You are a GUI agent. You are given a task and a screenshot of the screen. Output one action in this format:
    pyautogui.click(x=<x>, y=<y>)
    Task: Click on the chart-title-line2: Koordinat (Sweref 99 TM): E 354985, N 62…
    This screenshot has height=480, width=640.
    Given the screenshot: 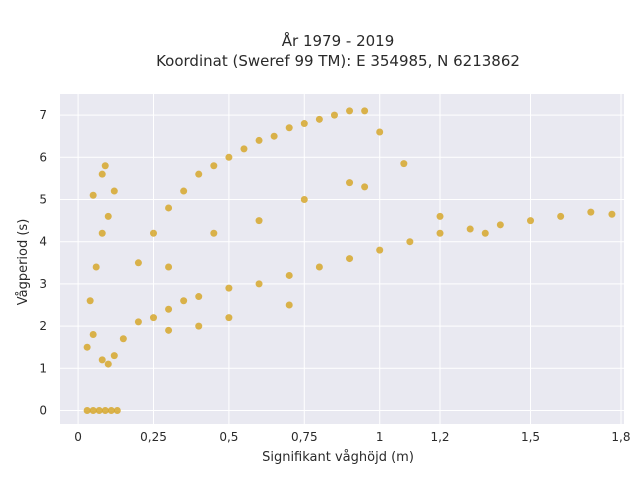 What is the action you would take?
    pyautogui.click(x=338, y=61)
    